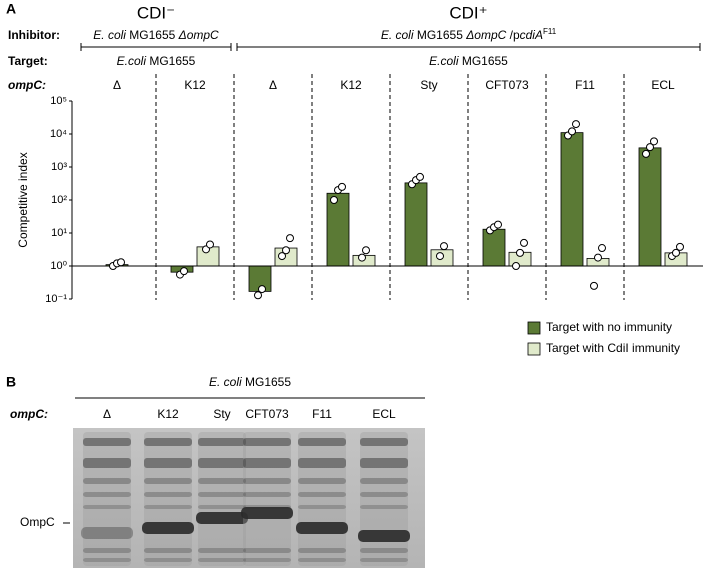 Image resolution: width=709 pixels, height=570 pixels. I want to click on legend-label: Target with no immunity, so click(609, 327).